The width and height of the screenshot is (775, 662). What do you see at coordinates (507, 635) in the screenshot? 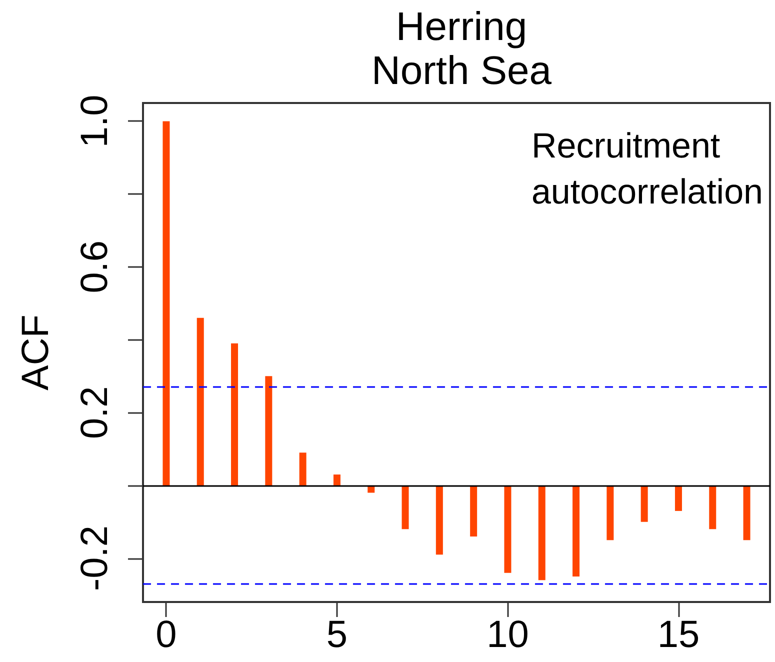
I see `x-tick-label: 10` at bounding box center [507, 635].